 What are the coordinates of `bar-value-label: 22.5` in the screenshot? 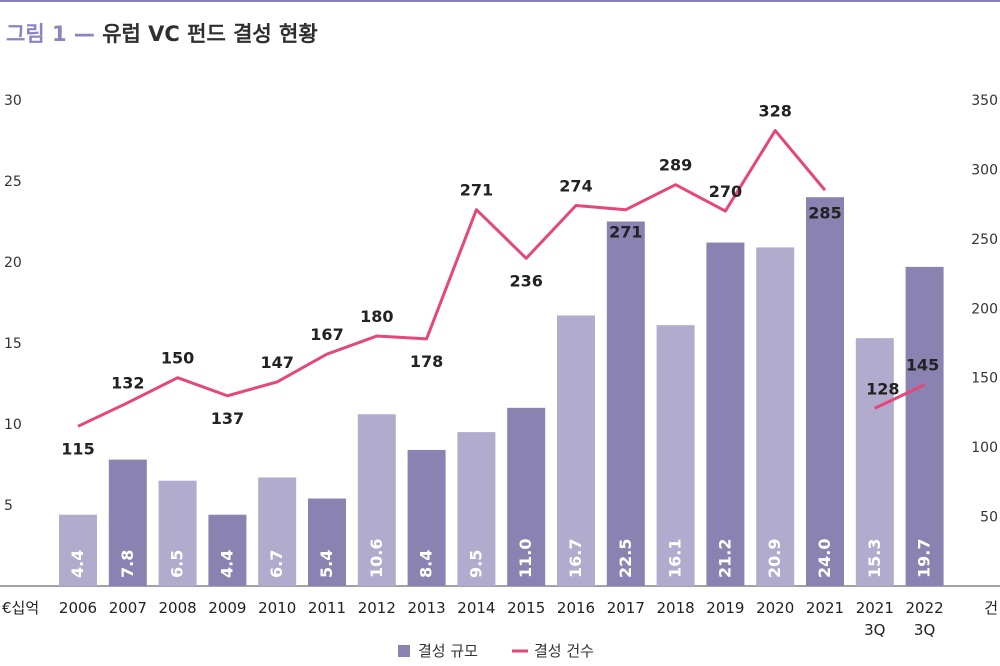 It's located at (625, 558).